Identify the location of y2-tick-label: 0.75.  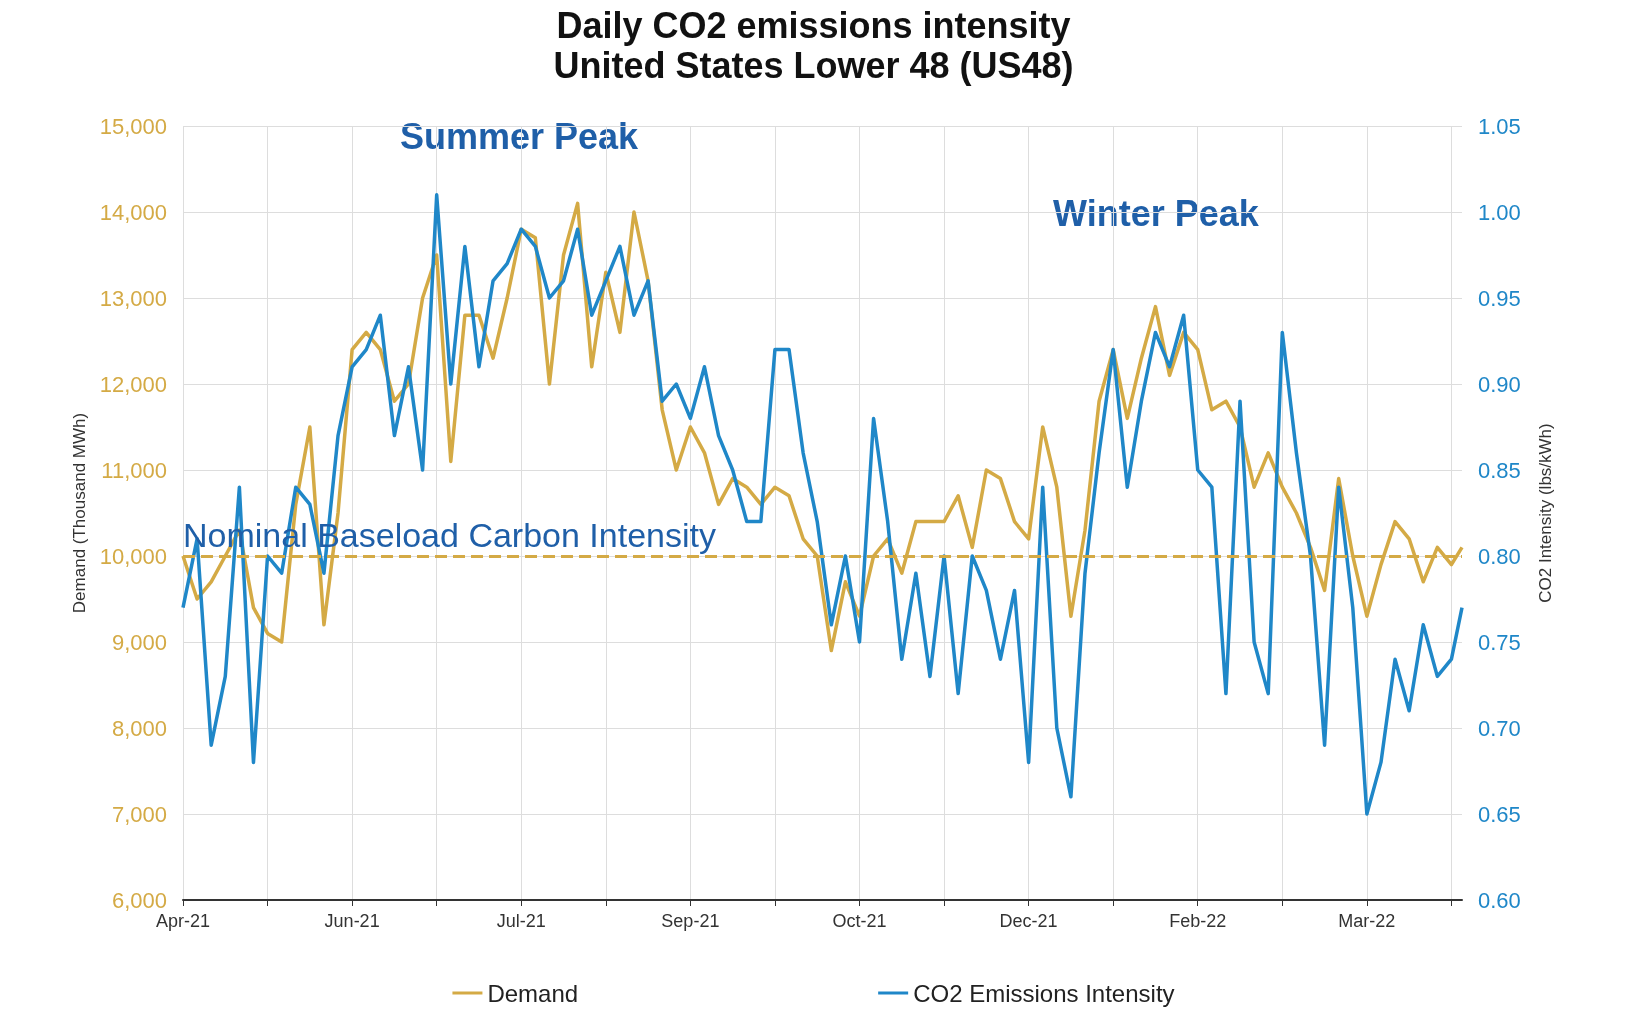
(1499, 642).